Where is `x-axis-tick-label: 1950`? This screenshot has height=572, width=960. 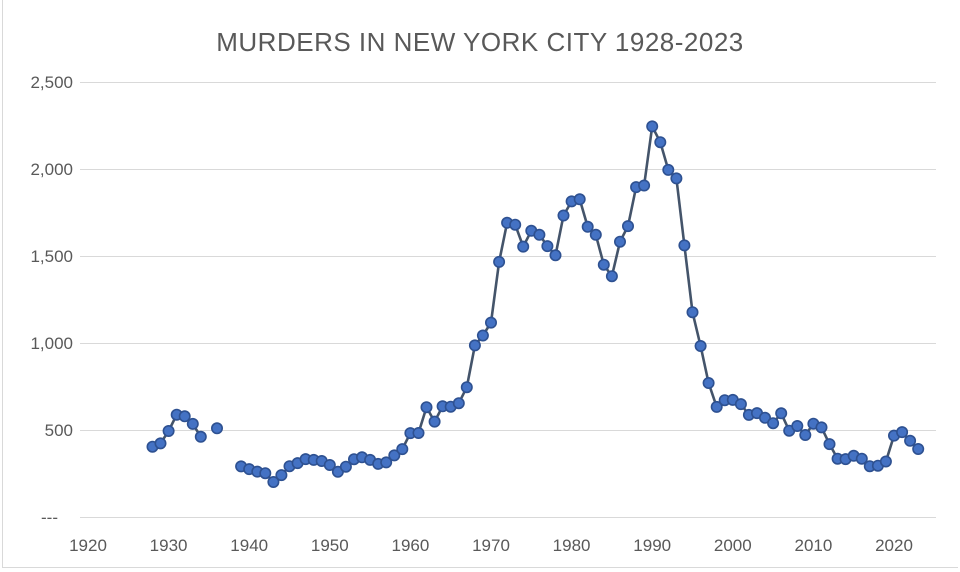
x-axis-tick-label: 1950 is located at coordinates (330, 545).